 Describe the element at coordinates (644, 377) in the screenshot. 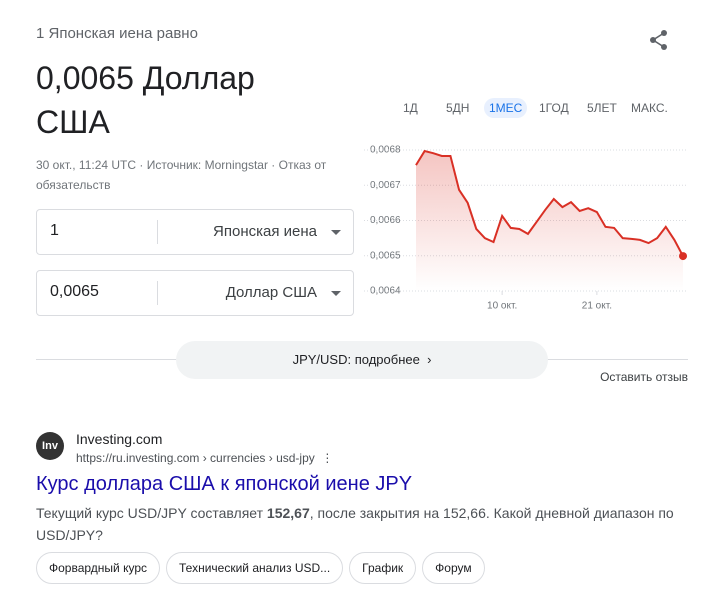

I see `feedback: Оставить отзыв` at that location.